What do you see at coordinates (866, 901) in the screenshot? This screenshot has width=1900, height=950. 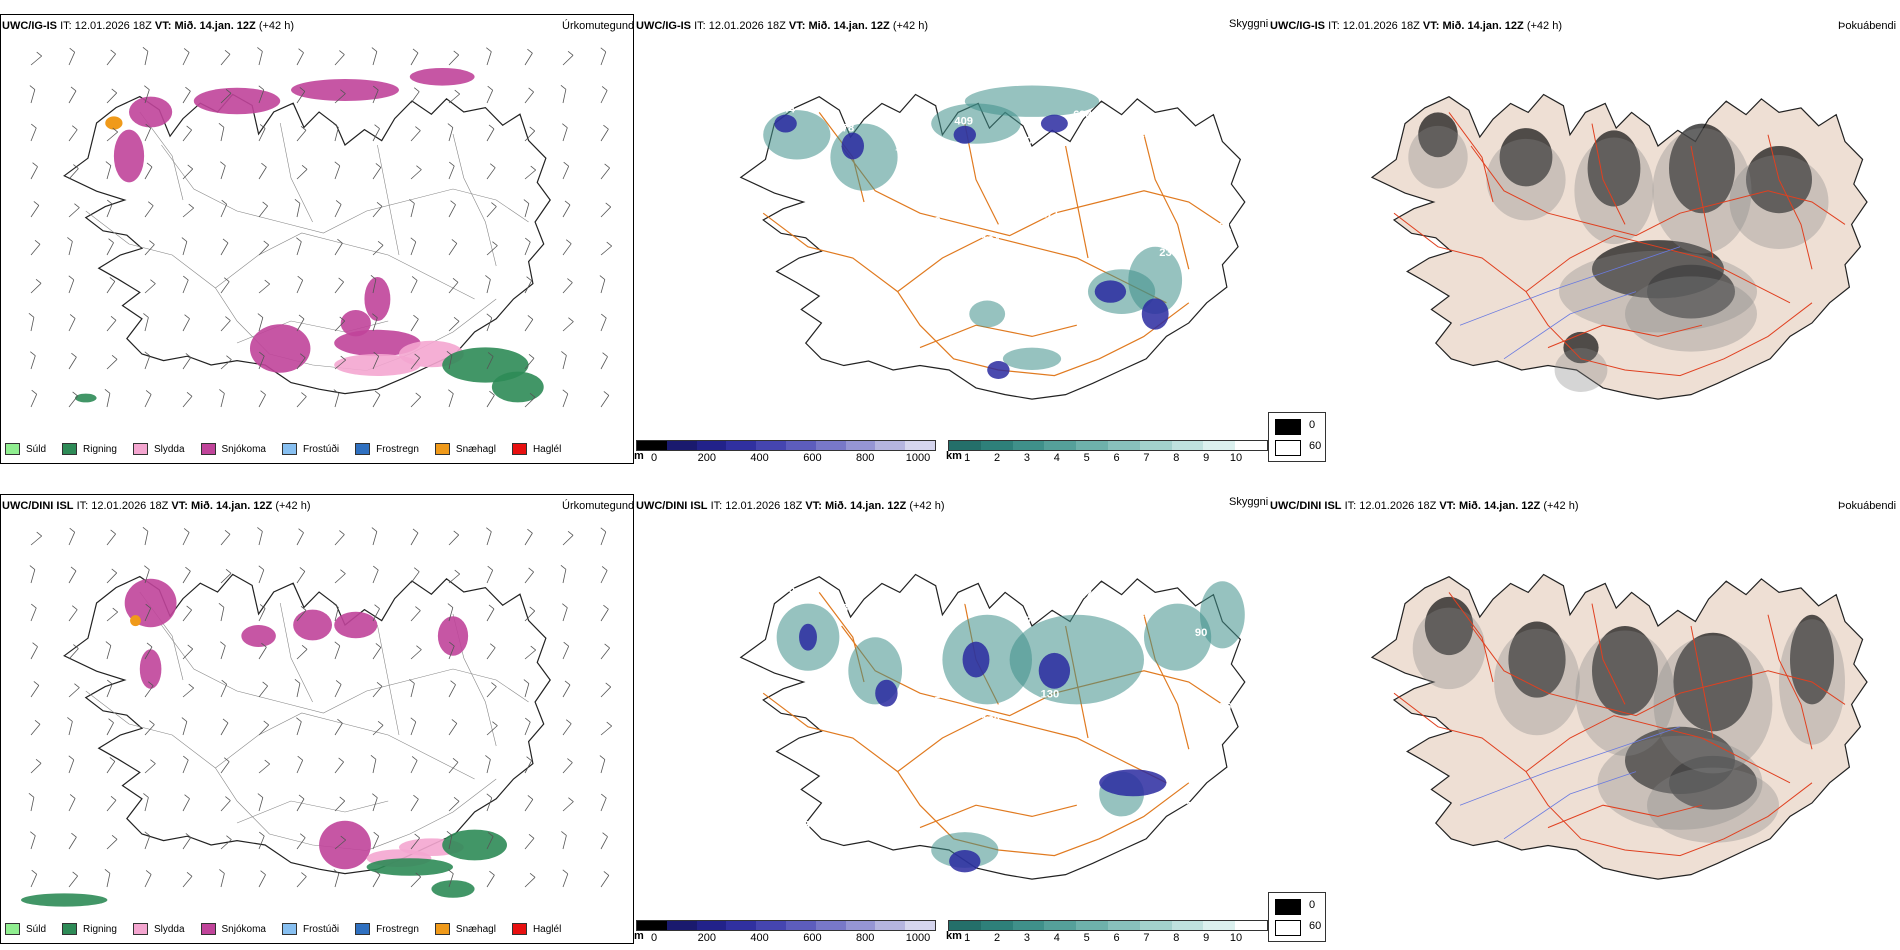 I see `ceiling-value-label: 273` at bounding box center [866, 901].